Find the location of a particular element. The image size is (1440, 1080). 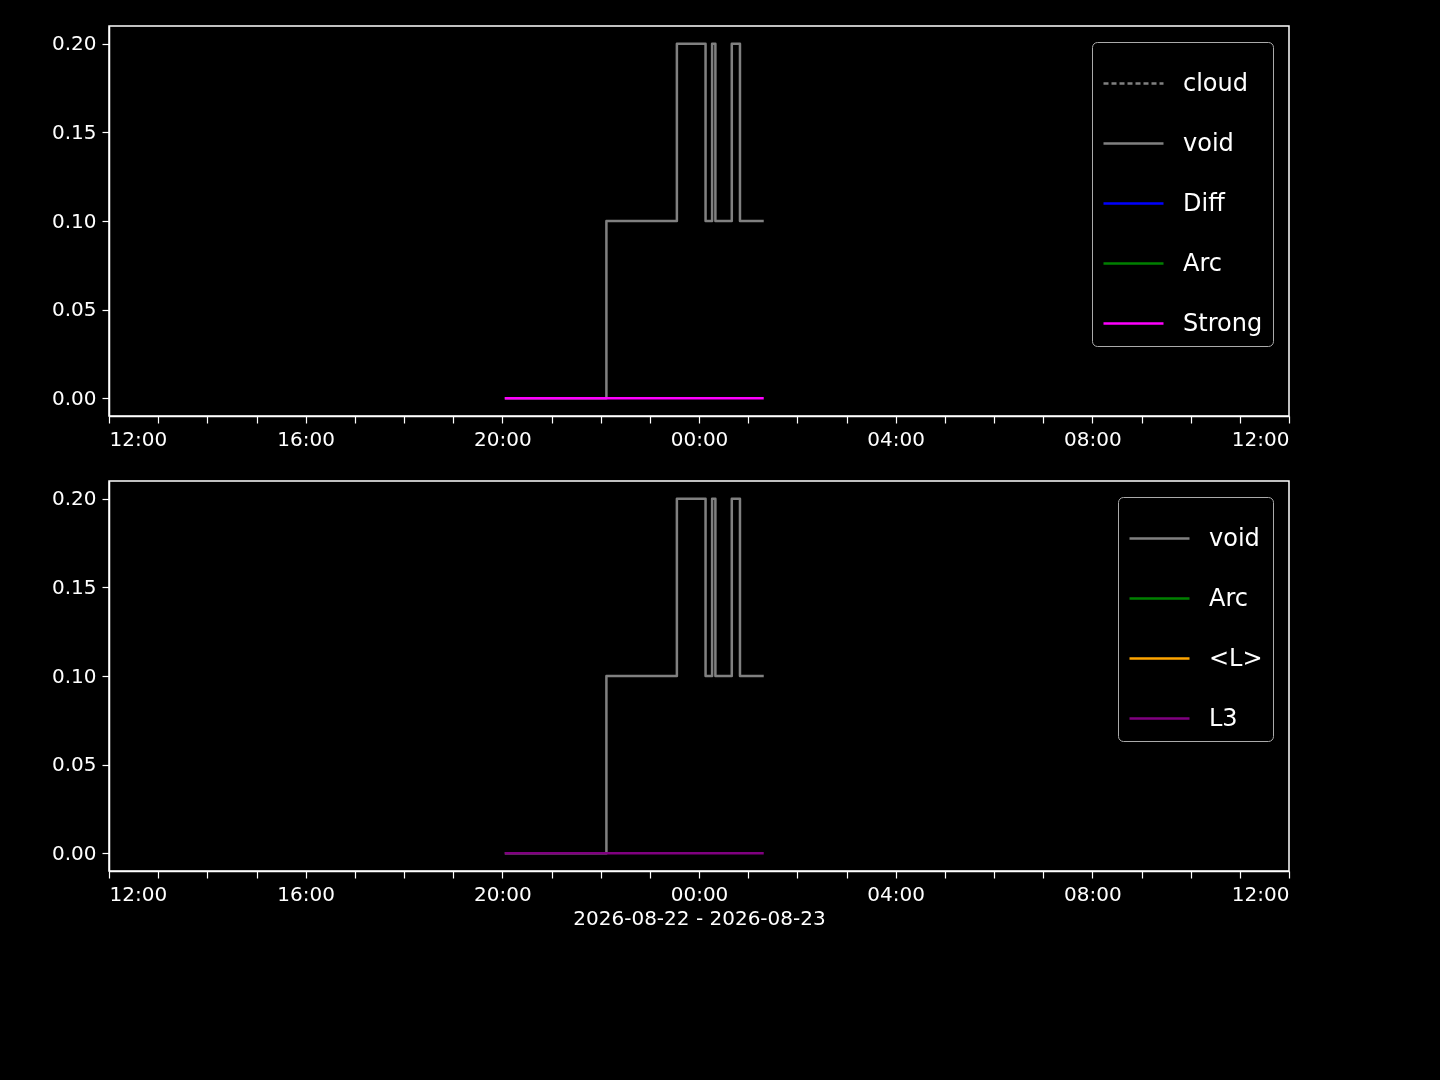

legend-label: <L> is located at coordinates (1236, 657).